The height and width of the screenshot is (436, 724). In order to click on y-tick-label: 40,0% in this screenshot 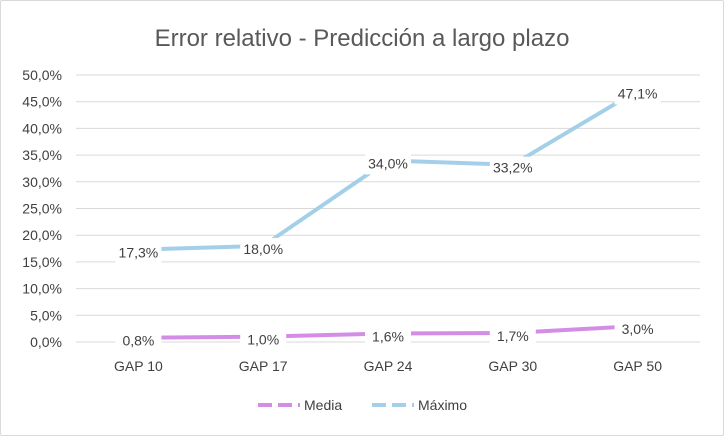, I will do `click(42, 128)`.